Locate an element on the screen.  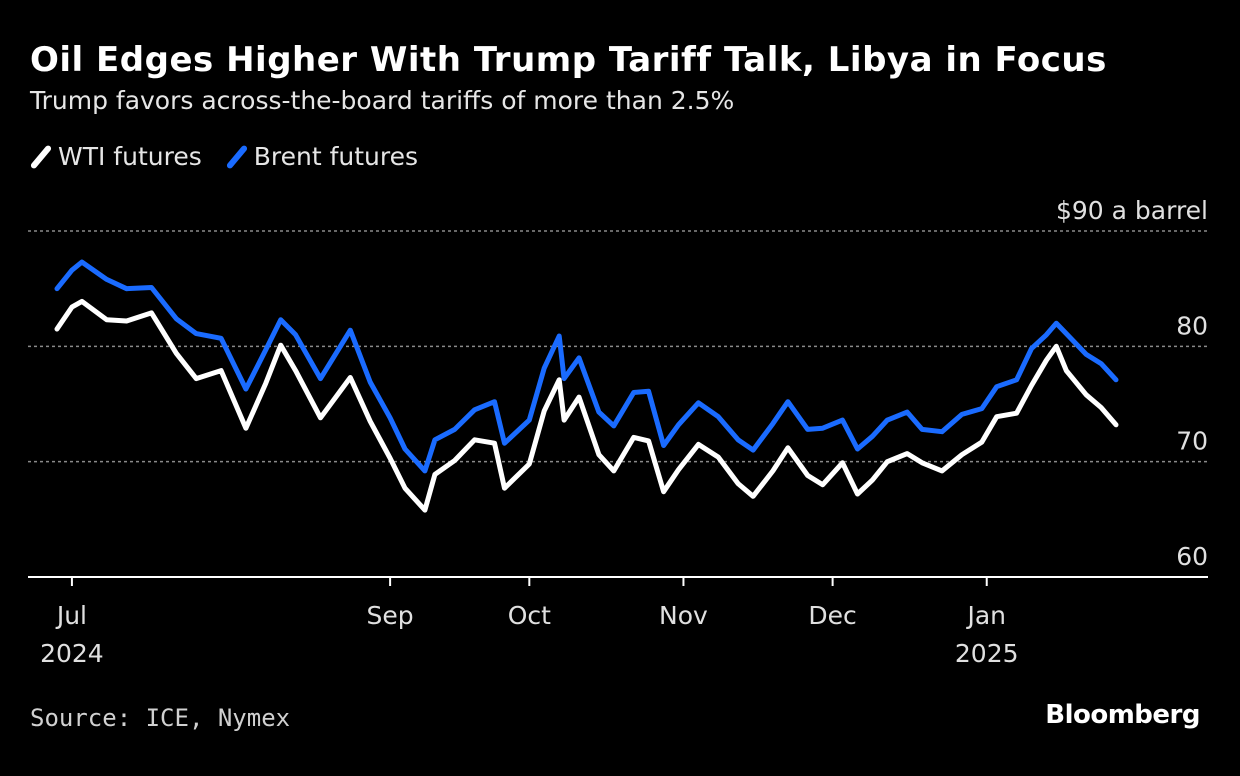
x-tick-label: Jan is located at coordinates (985, 615).